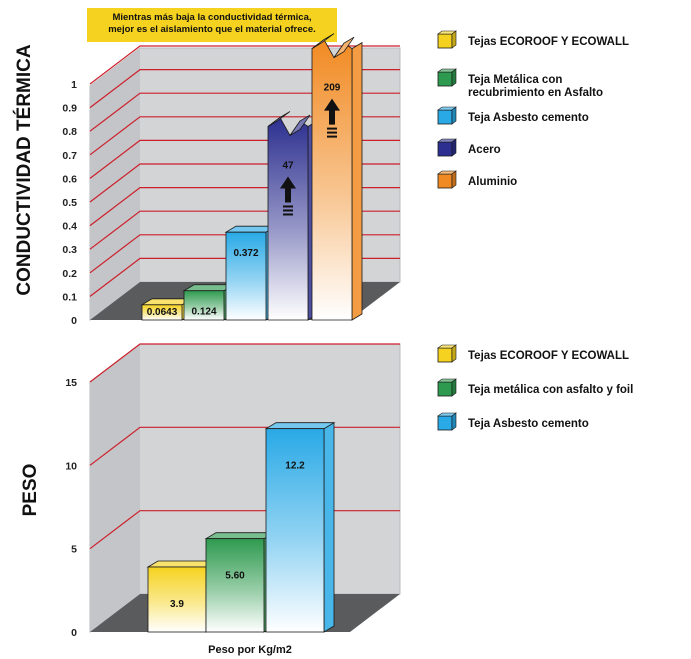 The height and width of the screenshot is (659, 691). I want to click on y-tick-label: 0.2, so click(69, 274).